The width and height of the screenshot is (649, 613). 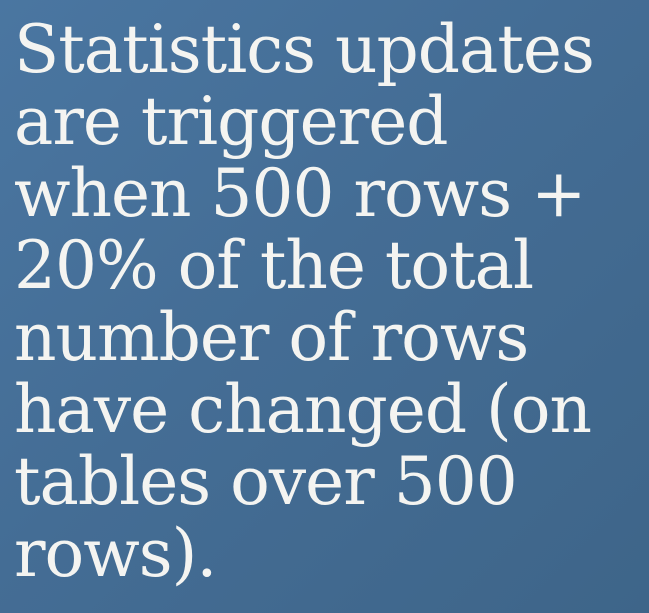 What do you see at coordinates (274, 265) in the screenshot?
I see `slide-text-line: 20% of the total` at bounding box center [274, 265].